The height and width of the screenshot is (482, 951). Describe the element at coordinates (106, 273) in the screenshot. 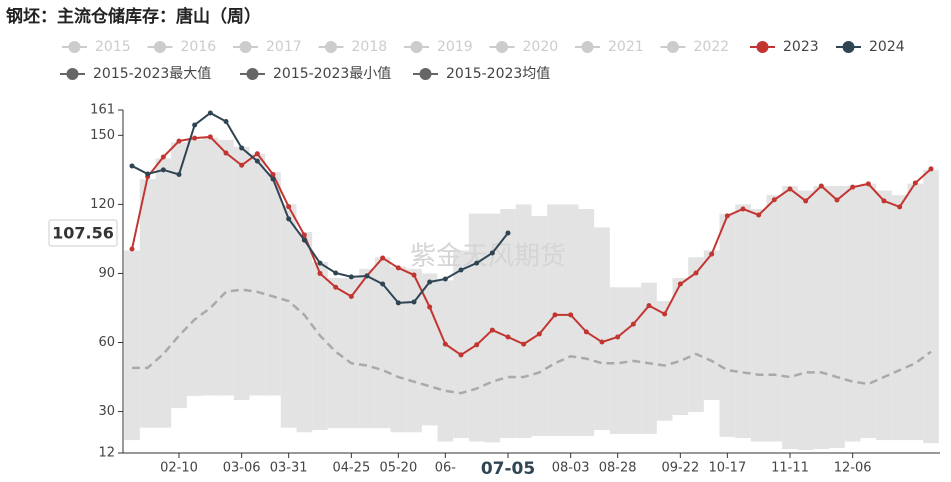

I see `y-tick-label: 90` at that location.